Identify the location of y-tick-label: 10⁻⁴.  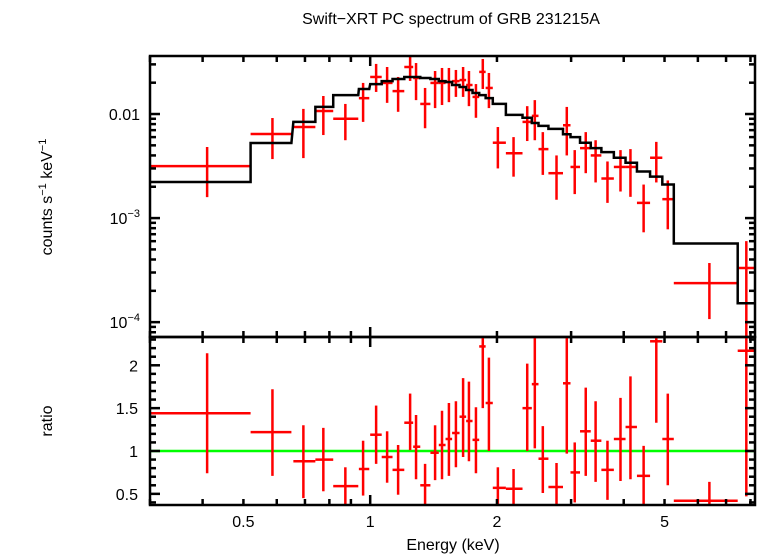
(125, 322).